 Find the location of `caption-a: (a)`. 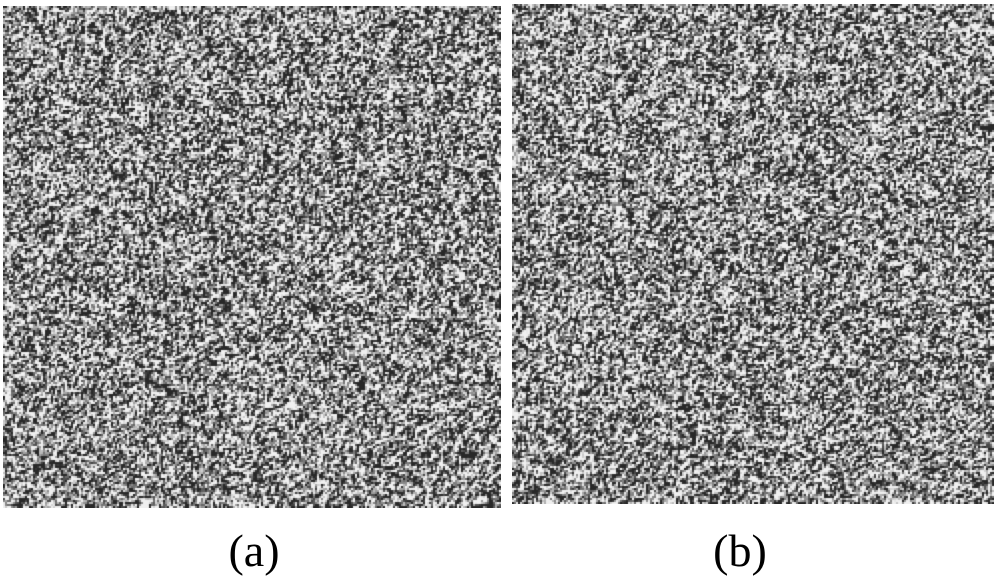

caption-a: (a) is located at coordinates (254, 550).